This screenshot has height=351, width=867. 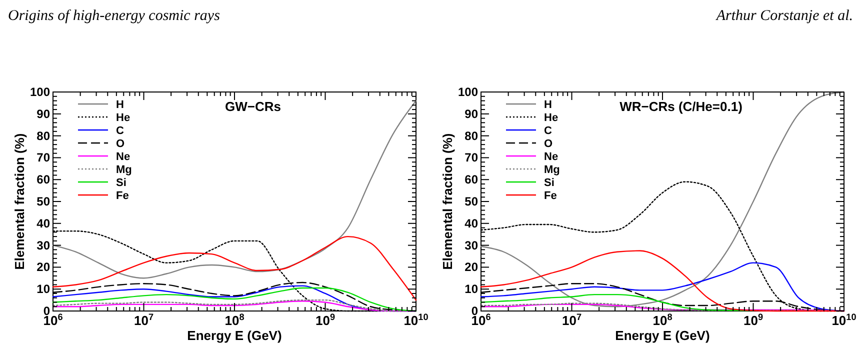 What do you see at coordinates (234, 268) in the screenshot?
I see `line-series` at bounding box center [234, 268].